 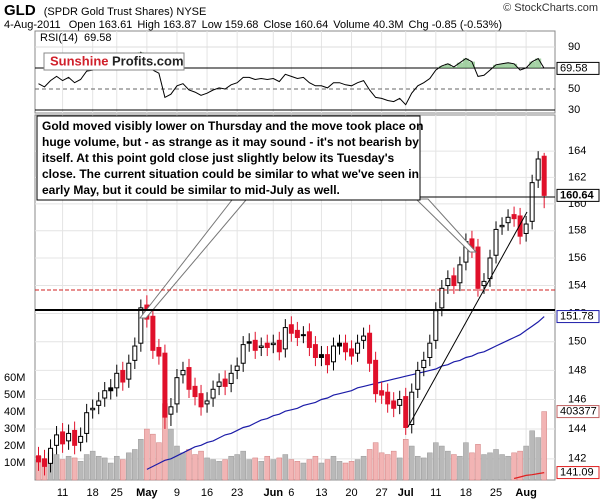 I want to click on x-tick-label: 25, so click(x=496, y=493).